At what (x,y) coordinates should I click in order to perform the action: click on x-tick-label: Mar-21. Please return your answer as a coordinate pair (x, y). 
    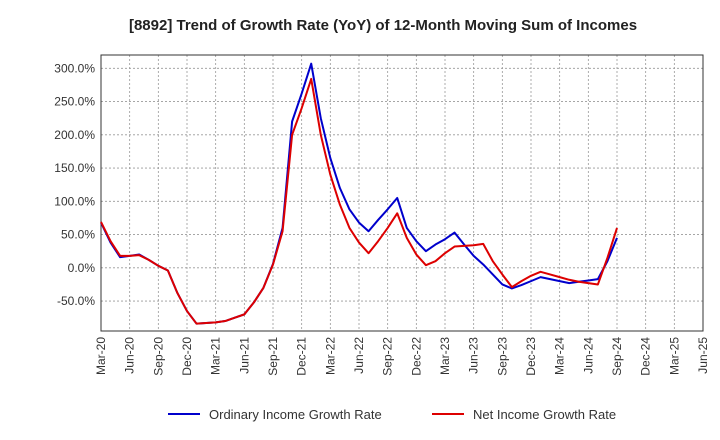
    Looking at the image, I should click on (216, 356).